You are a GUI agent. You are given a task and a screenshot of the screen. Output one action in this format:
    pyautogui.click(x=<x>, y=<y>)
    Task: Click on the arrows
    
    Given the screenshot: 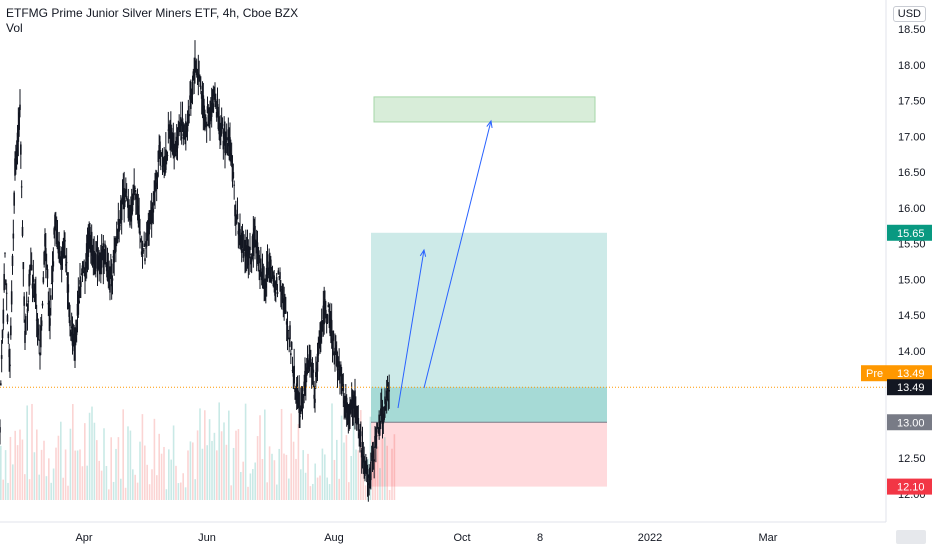 What is the action you would take?
    pyautogui.click(x=445, y=264)
    